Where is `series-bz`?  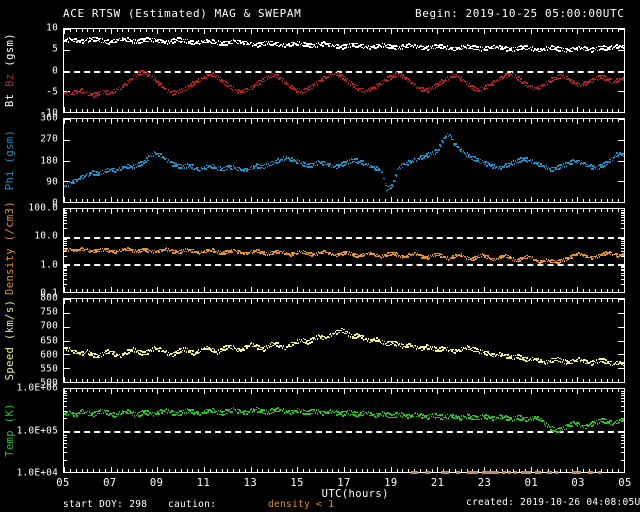 series-bz is located at coordinates (344, 70).